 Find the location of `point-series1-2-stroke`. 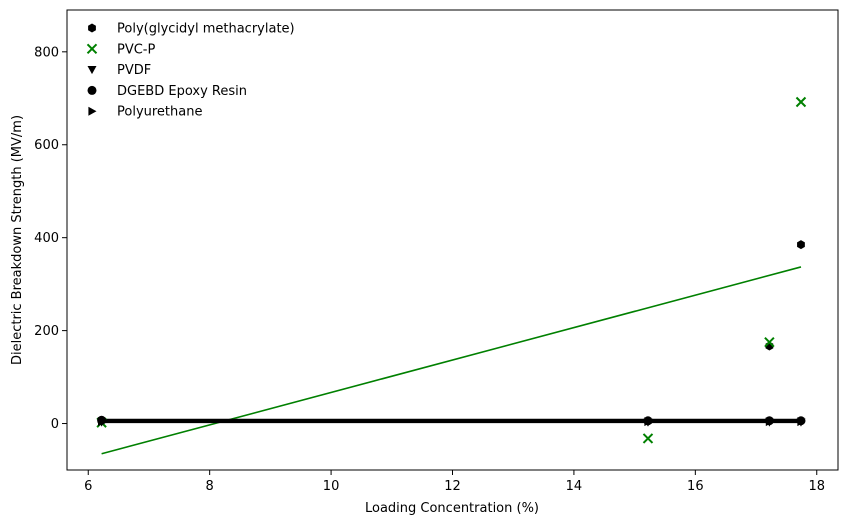

point-series1-2-stroke is located at coordinates (769, 342).